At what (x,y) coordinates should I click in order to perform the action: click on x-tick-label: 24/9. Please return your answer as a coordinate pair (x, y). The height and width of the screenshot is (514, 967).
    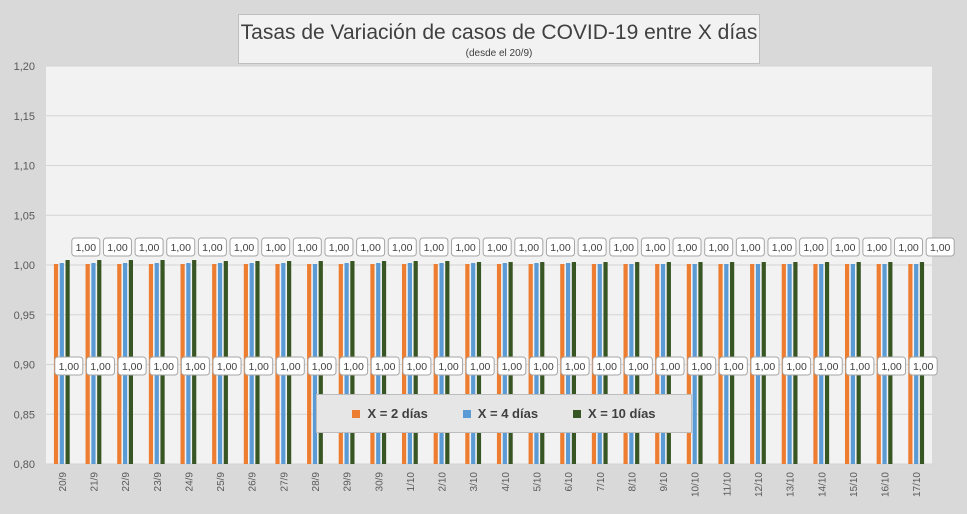
    Looking at the image, I should click on (189, 482).